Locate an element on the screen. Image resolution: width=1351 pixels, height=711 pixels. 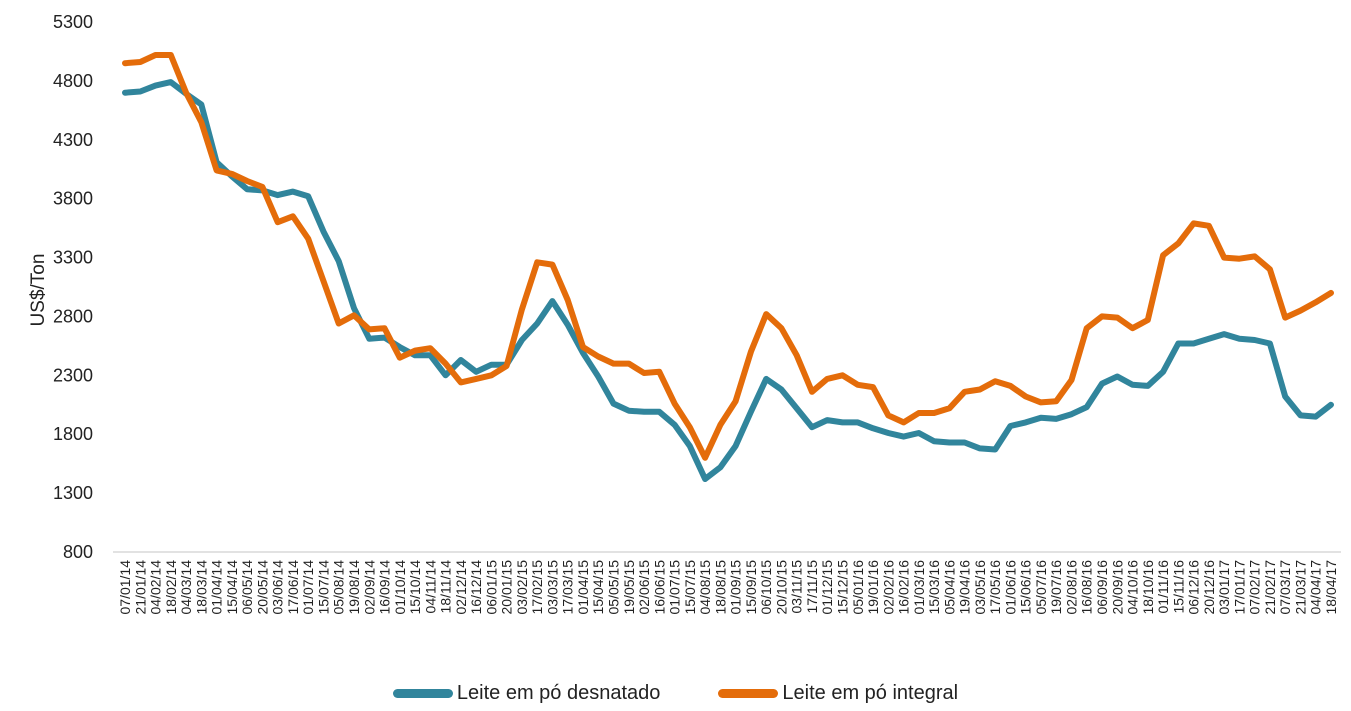
x-tick-label: 05/05/15 is located at coordinates (614, 587).